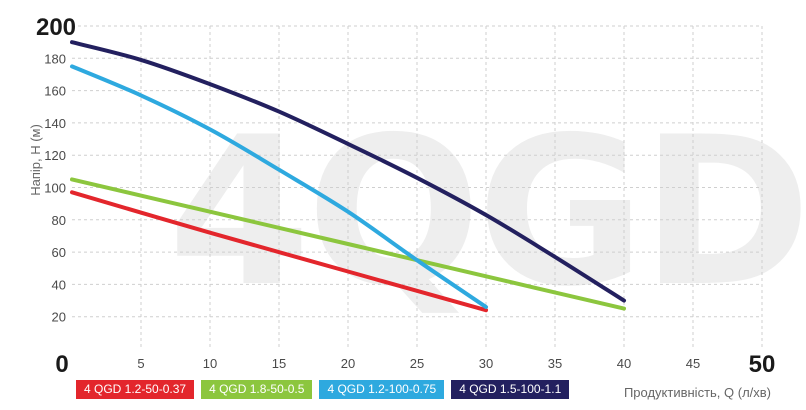 The height and width of the screenshot is (410, 806). I want to click on y-tick-label: 160, so click(55, 91).